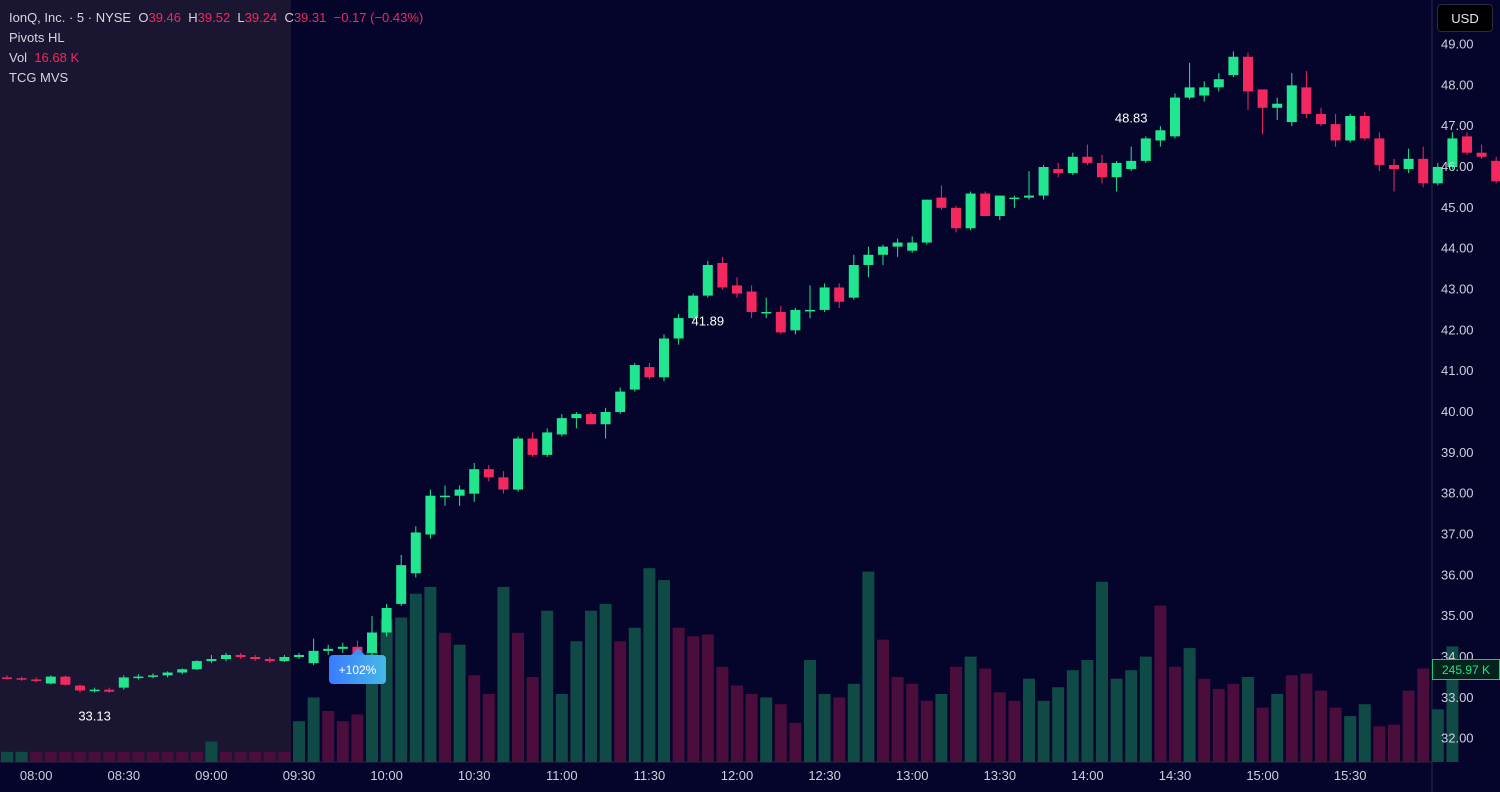 The image size is (1500, 792). What do you see at coordinates (1457, 289) in the screenshot?
I see `price-tick-label: 43.00` at bounding box center [1457, 289].